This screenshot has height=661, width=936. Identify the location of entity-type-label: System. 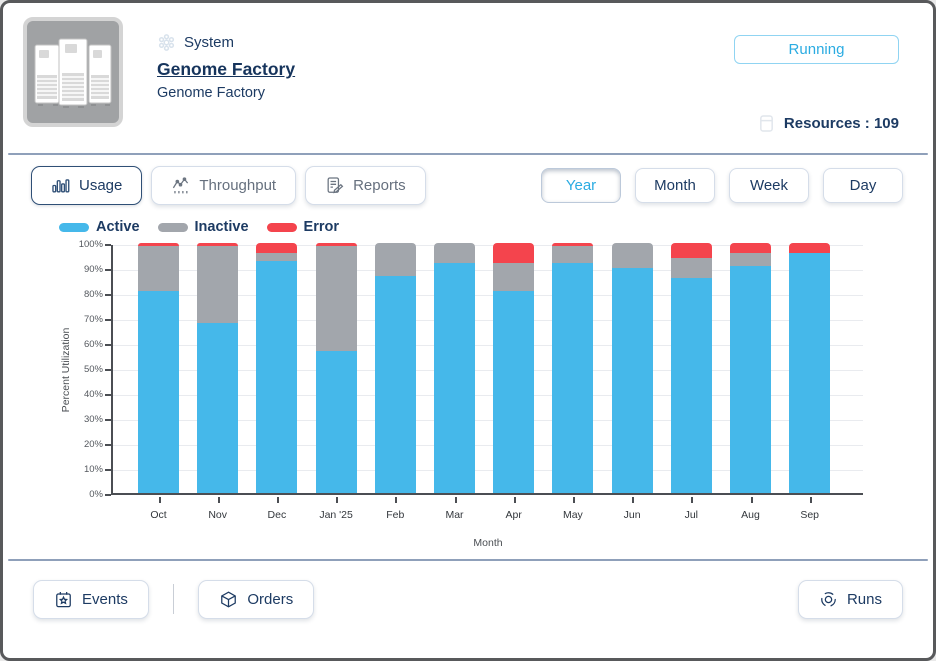
(209, 42).